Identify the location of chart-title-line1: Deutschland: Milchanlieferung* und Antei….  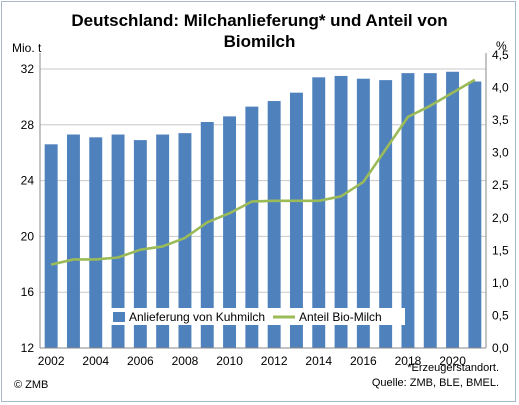
(259, 20).